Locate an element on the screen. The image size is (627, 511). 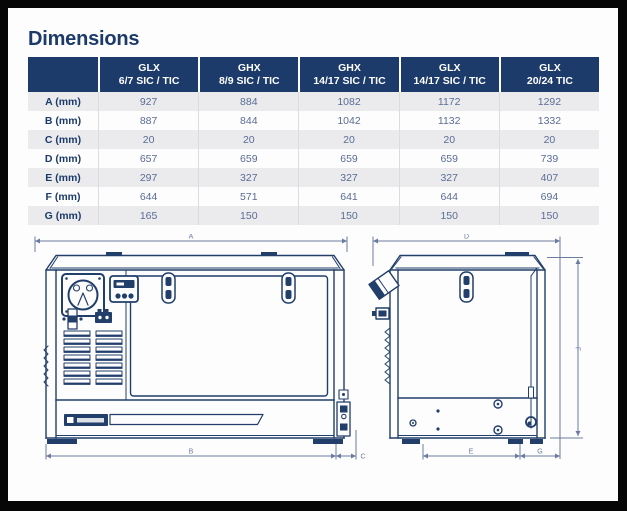
dimension-value: 165 is located at coordinates (148, 215).